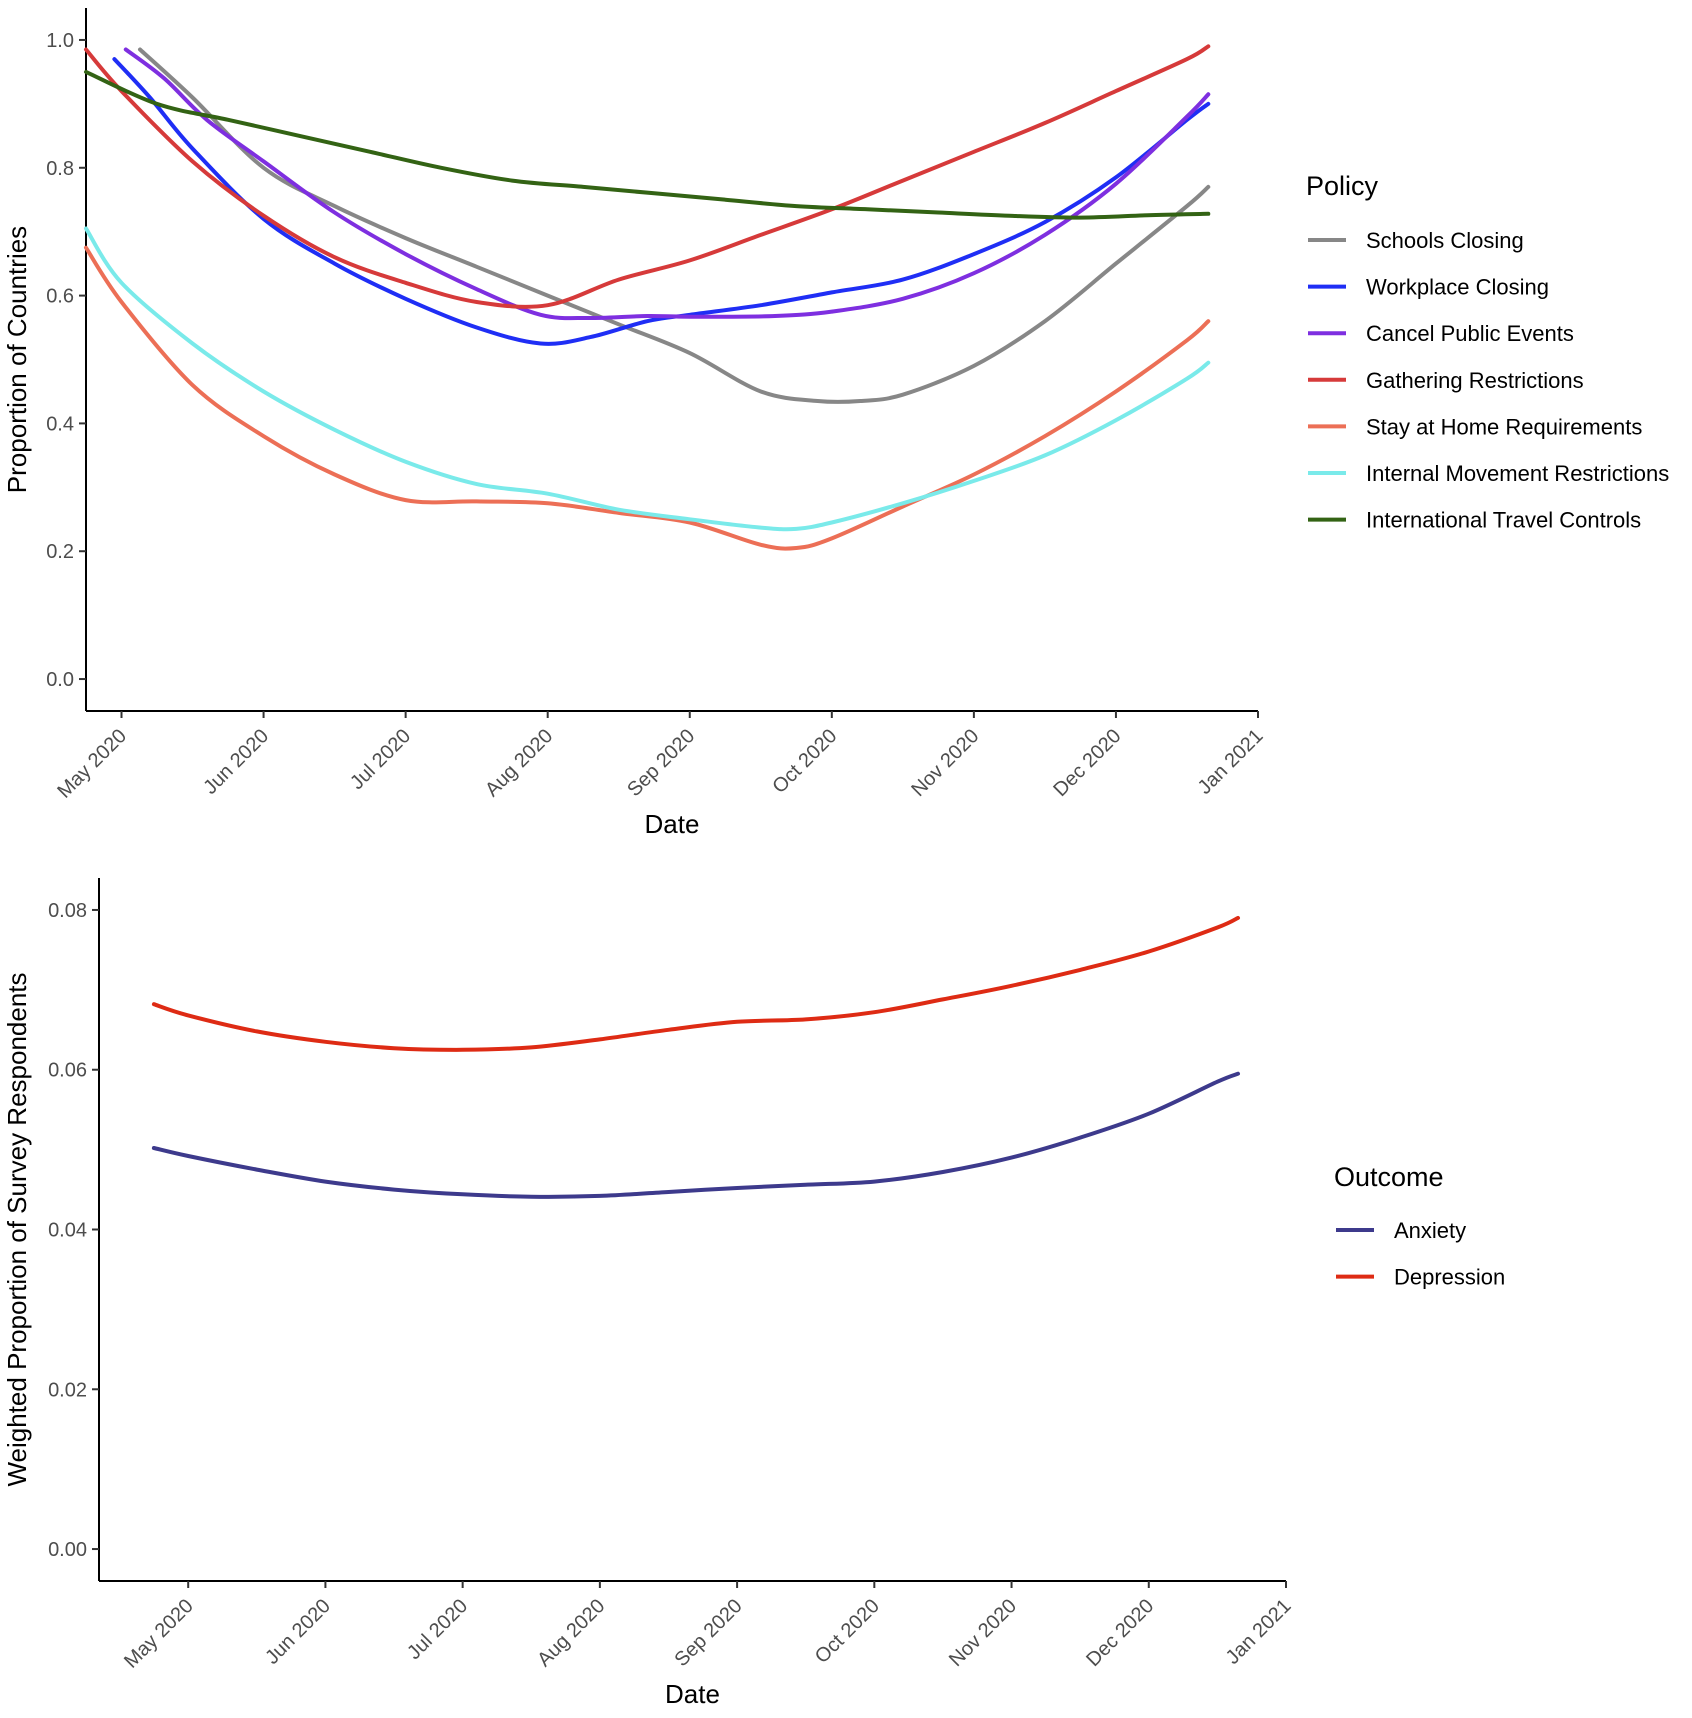 The image size is (1692, 1718). Describe the element at coordinates (60, 169) in the screenshot. I see `y-tick-label: 0.8` at that location.